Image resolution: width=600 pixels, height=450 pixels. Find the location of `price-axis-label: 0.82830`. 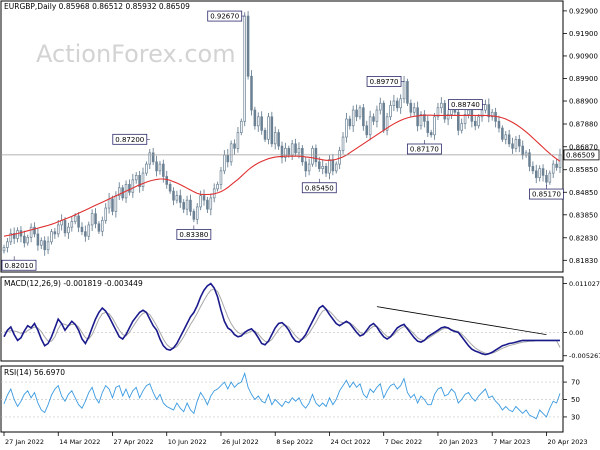

price-axis-label: 0.82830 is located at coordinates (583, 238).